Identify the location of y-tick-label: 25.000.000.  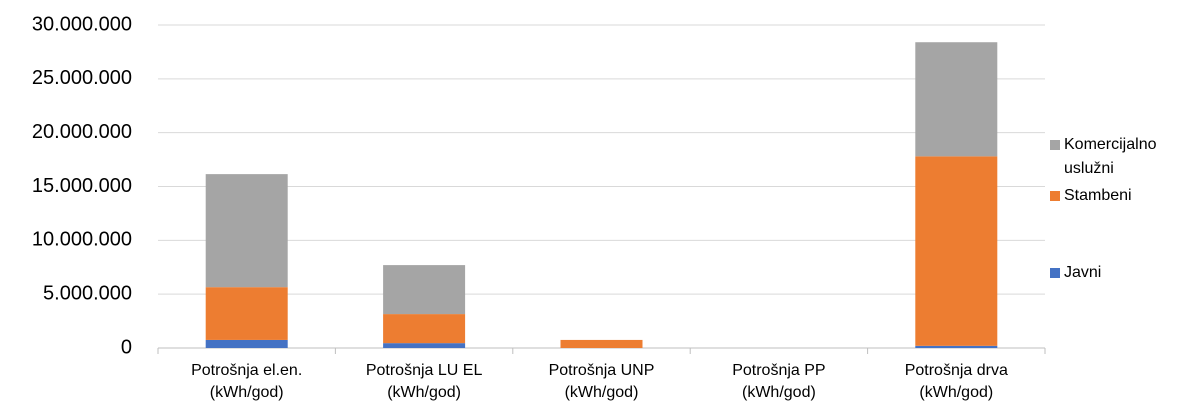
(82, 78).